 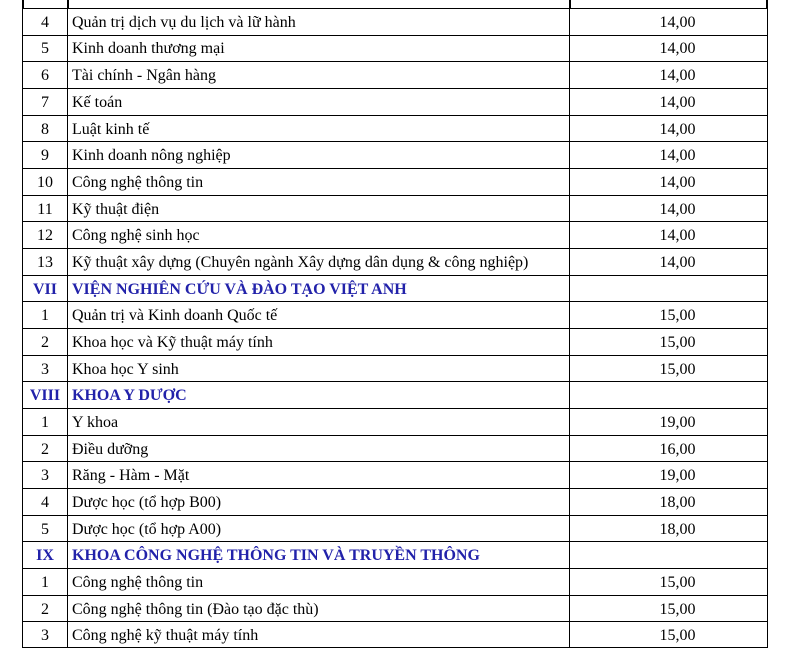 I want to click on table-row: 4 Dược học (tổ hợp B00) 18,00, so click(x=395, y=501).